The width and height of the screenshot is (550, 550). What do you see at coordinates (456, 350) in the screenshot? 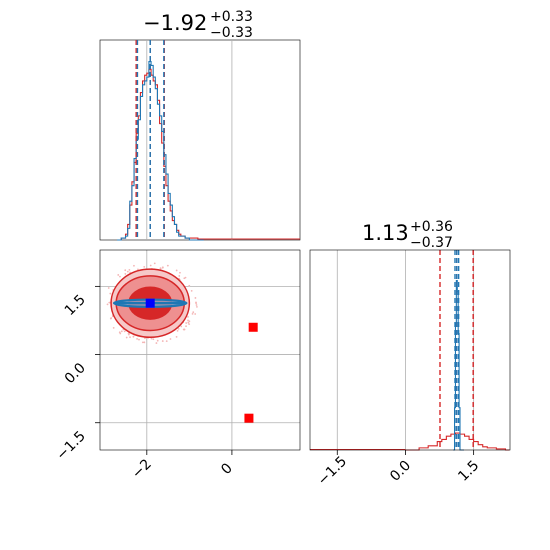
I see `marginal-param2-quantiles` at bounding box center [456, 350].